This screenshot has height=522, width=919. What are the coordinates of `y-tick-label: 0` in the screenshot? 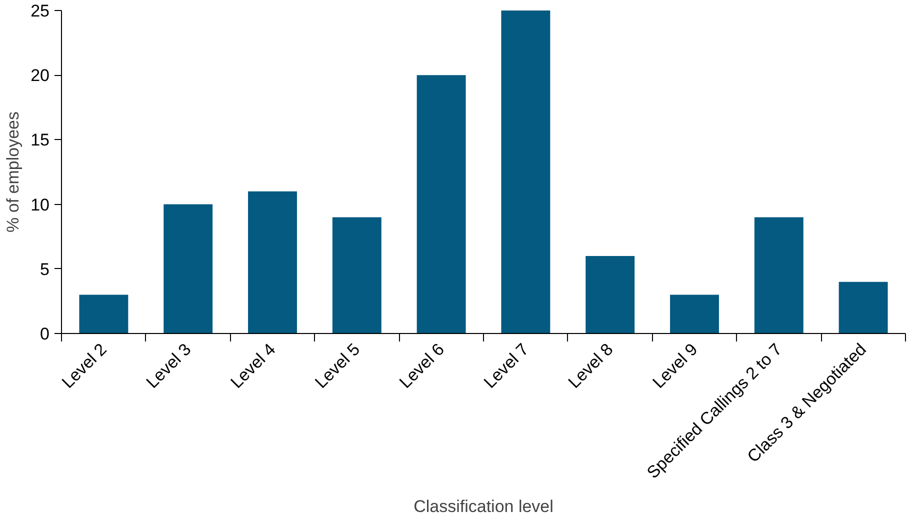 It's located at (45, 334).